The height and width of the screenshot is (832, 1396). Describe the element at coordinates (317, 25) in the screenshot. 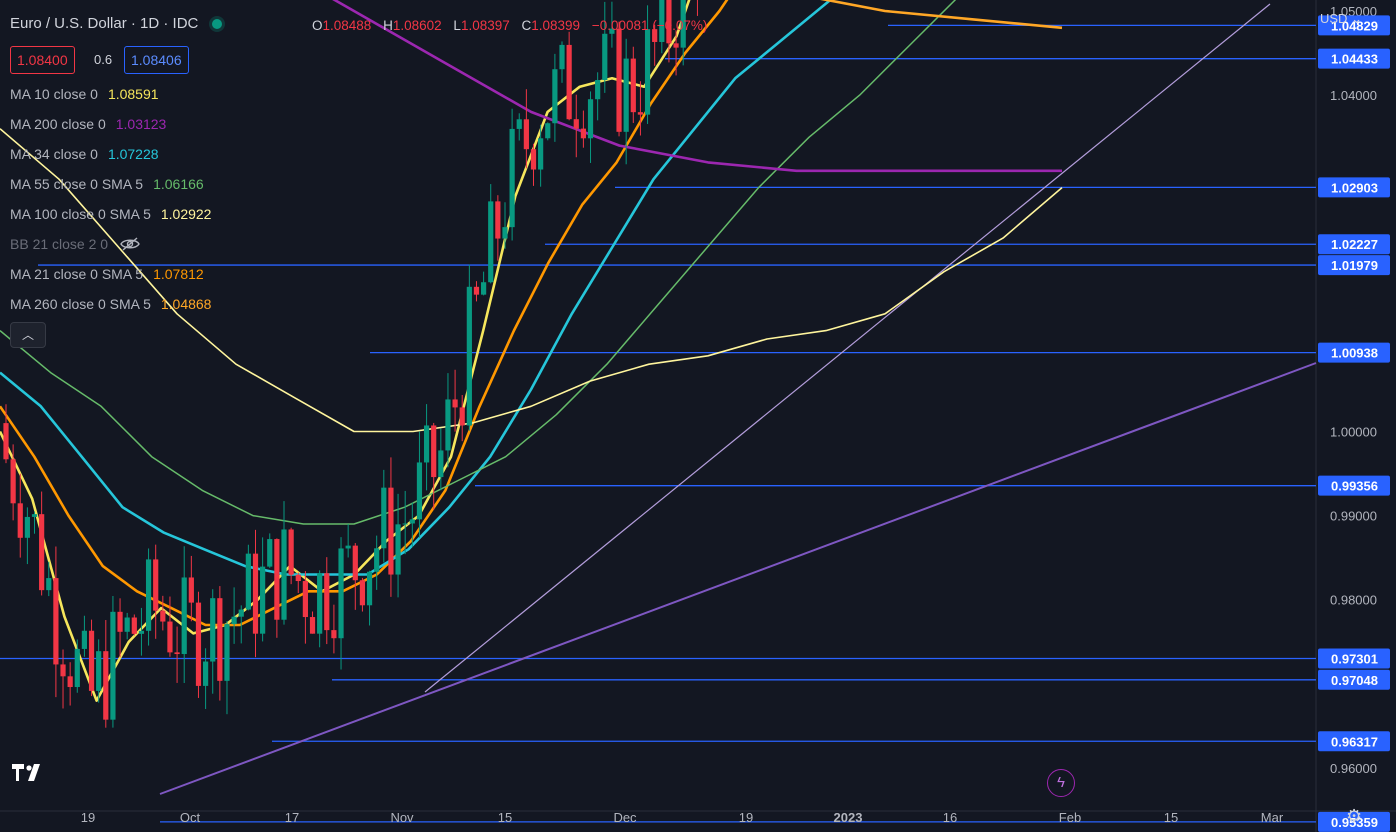

I see `open-key: O` at that location.